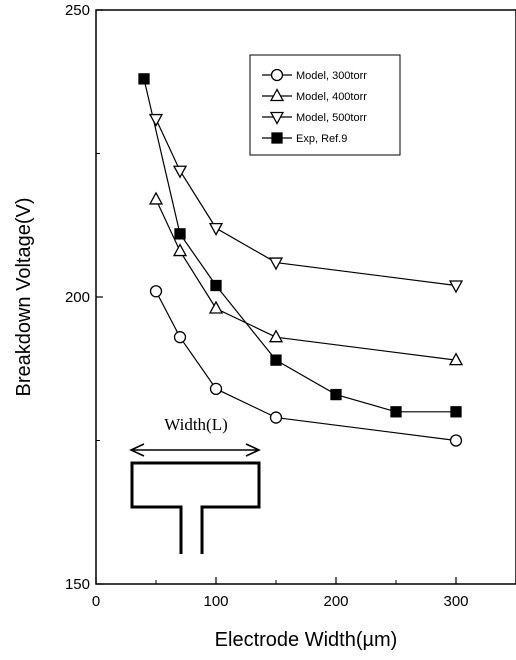 This screenshot has width=516, height=660. What do you see at coordinates (196, 424) in the screenshot?
I see `width-label: Width(L)` at bounding box center [196, 424].